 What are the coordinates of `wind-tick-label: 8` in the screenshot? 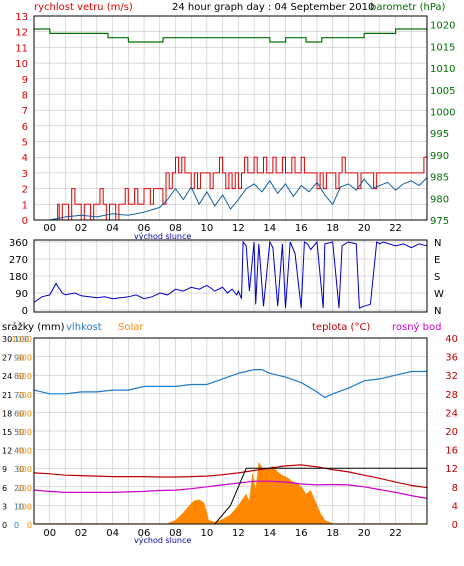 It's located at (25, 95).